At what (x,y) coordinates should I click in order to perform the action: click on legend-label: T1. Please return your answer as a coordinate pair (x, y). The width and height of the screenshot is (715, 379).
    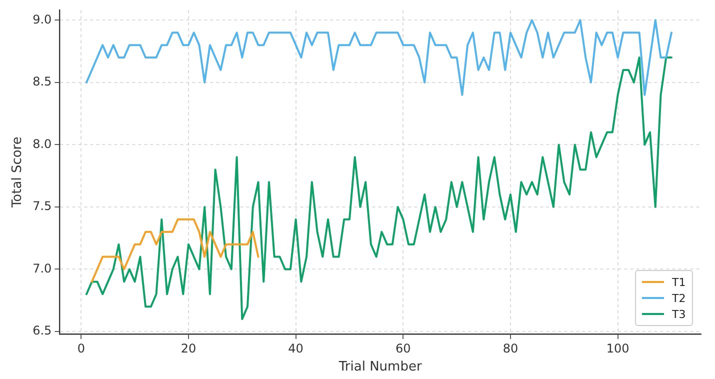
    Looking at the image, I should click on (679, 282).